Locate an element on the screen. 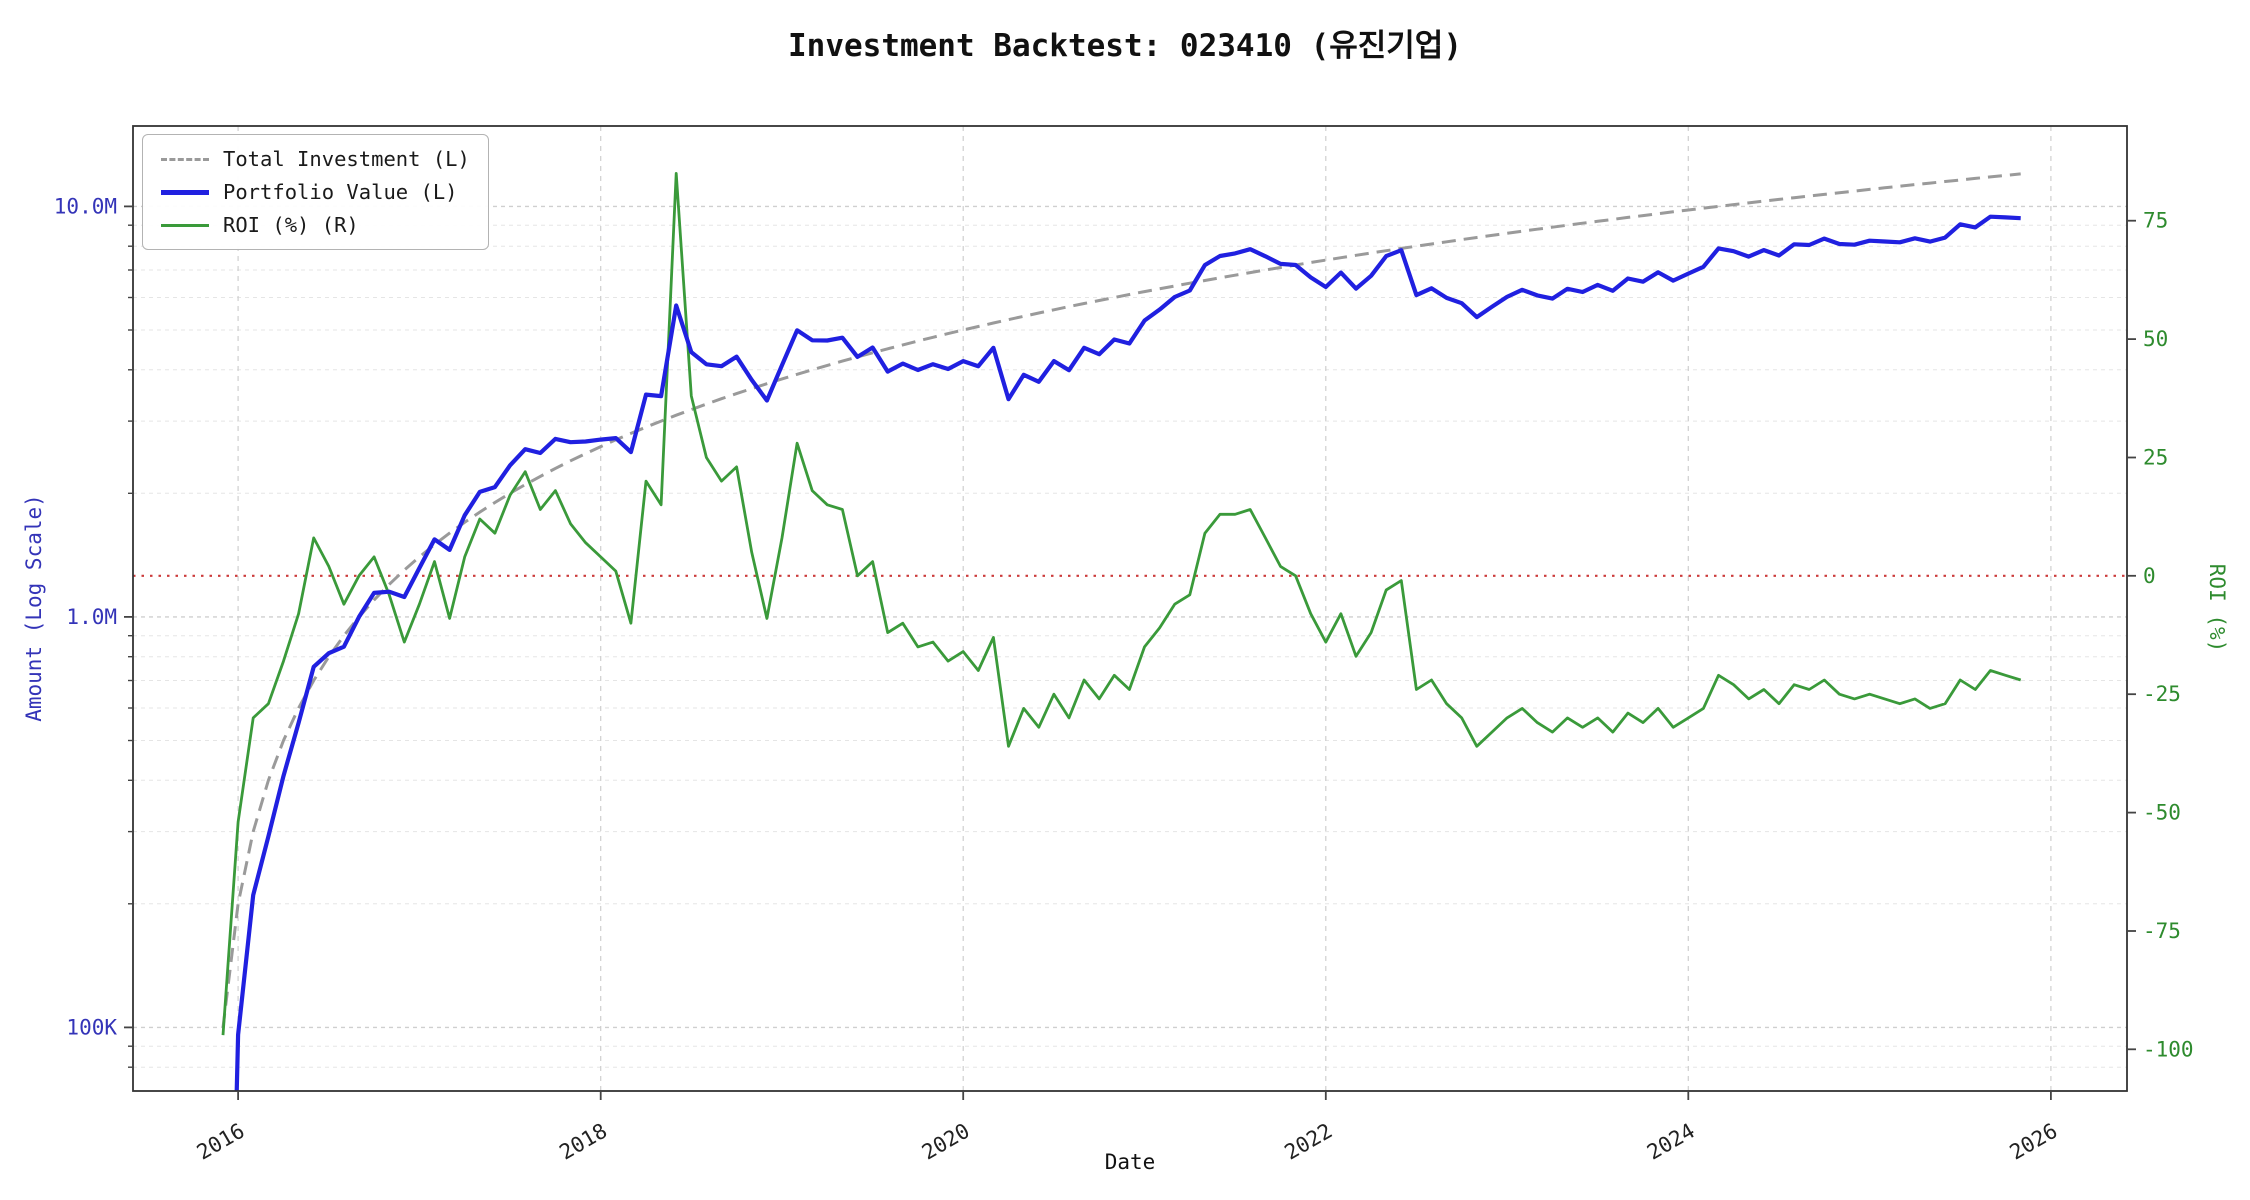 The width and height of the screenshot is (2250, 1200). legend-item-total-investment: Total Investment (L) is located at coordinates (315, 159).